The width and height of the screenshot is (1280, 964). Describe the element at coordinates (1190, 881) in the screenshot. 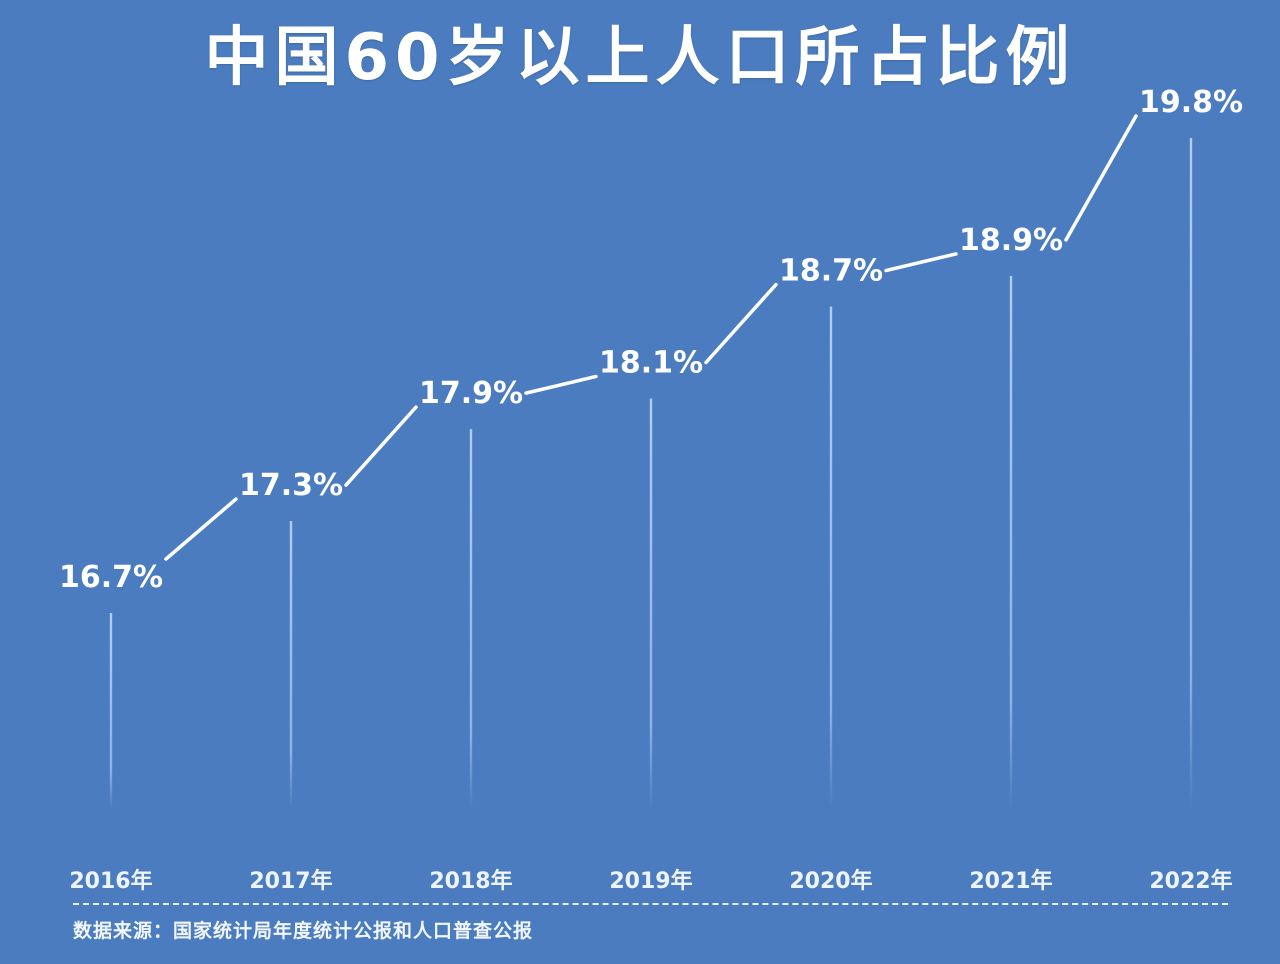

I see `x-axis-year-label: 2022年` at that location.